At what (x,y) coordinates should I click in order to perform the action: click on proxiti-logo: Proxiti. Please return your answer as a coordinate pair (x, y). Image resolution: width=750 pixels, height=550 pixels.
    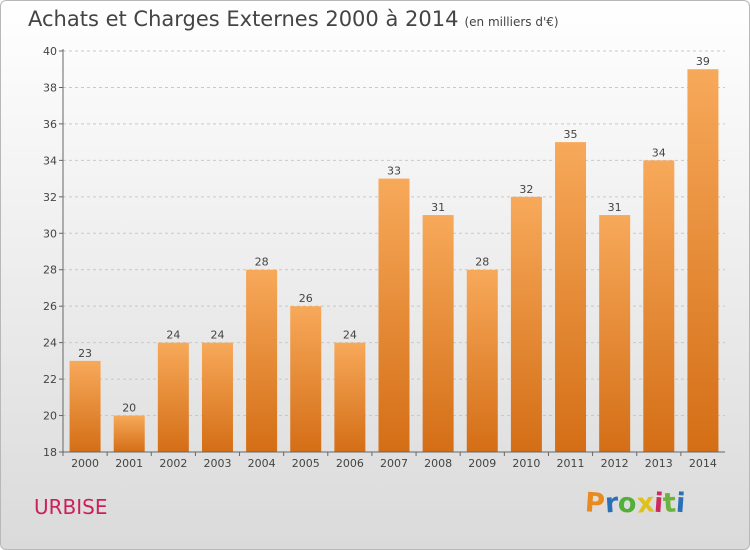
    Looking at the image, I should click on (635, 503).